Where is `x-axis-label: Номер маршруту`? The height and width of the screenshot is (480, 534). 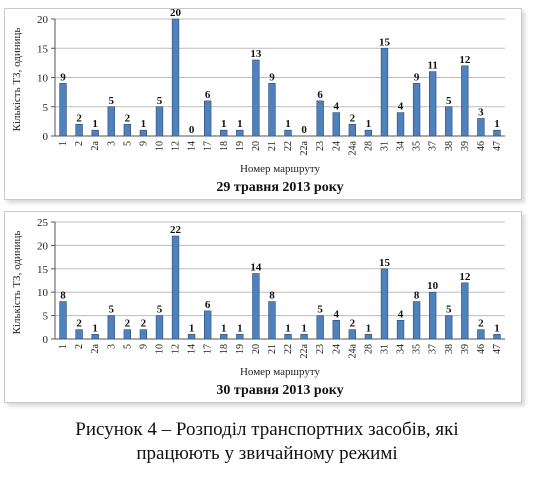
x-axis-label: Номер маршруту is located at coordinates (280, 169).